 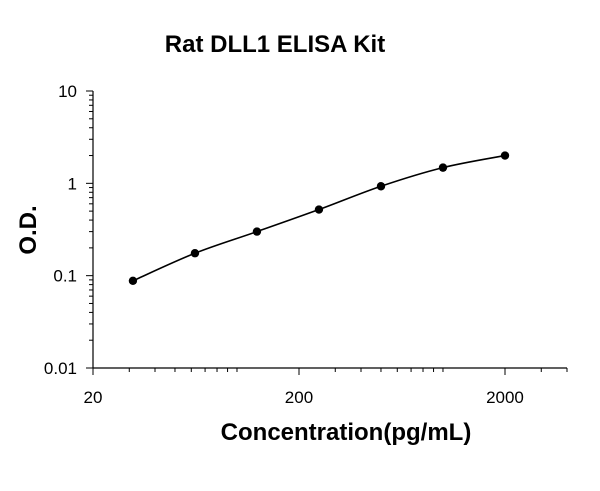 I want to click on x-tick-label: 200, so click(x=299, y=397).